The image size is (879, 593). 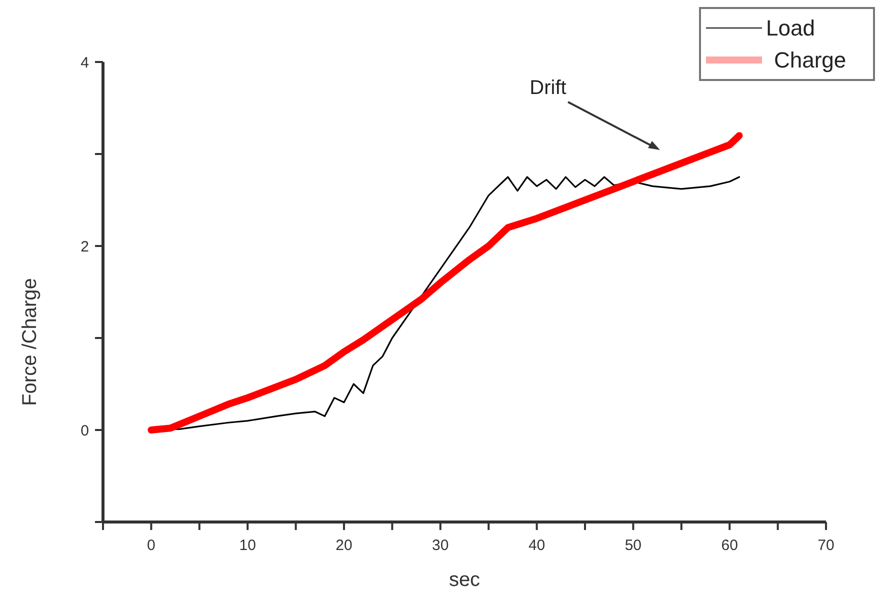 I want to click on y-tick-label: 4, so click(x=84, y=63).